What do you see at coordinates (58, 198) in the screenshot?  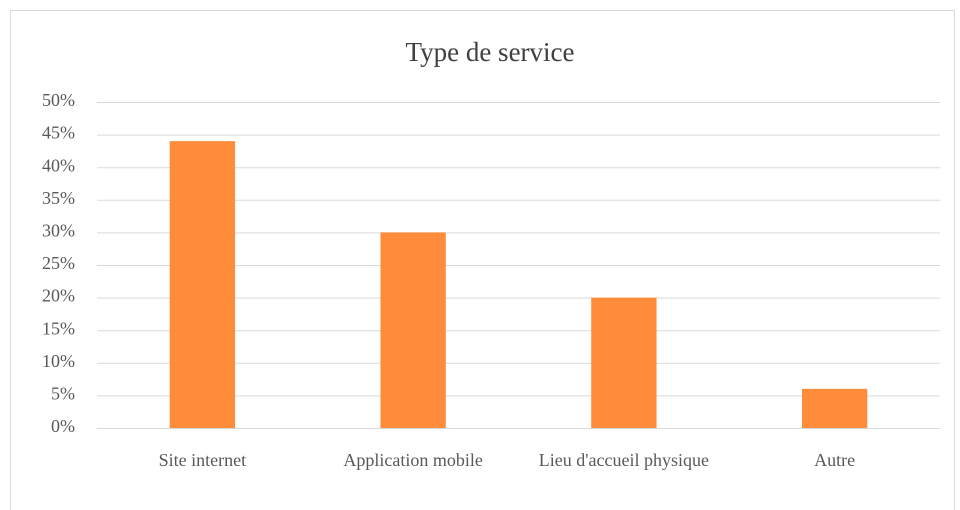 I see `y-tick-label: 35%` at bounding box center [58, 198].